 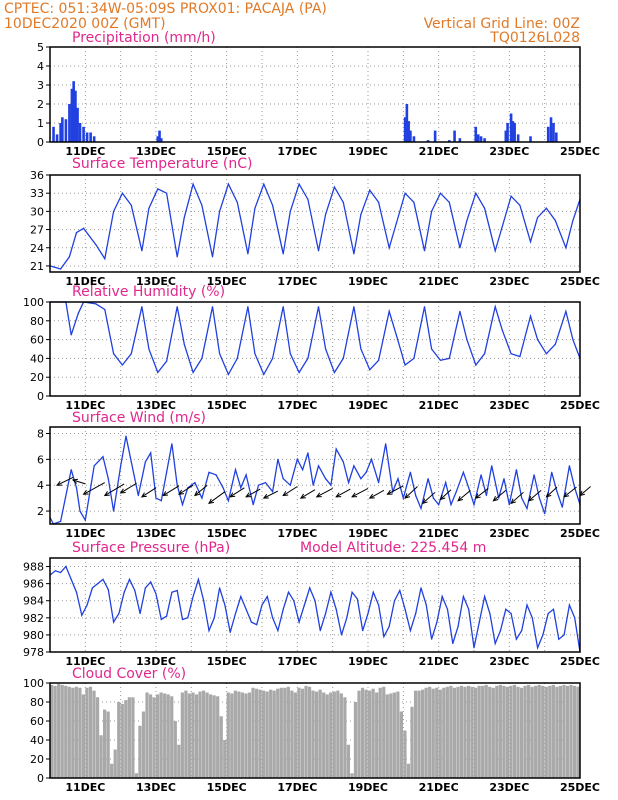 What do you see at coordinates (162, 164) in the screenshot?
I see `panel-title: Surface Temperature (nC)` at bounding box center [162, 164].